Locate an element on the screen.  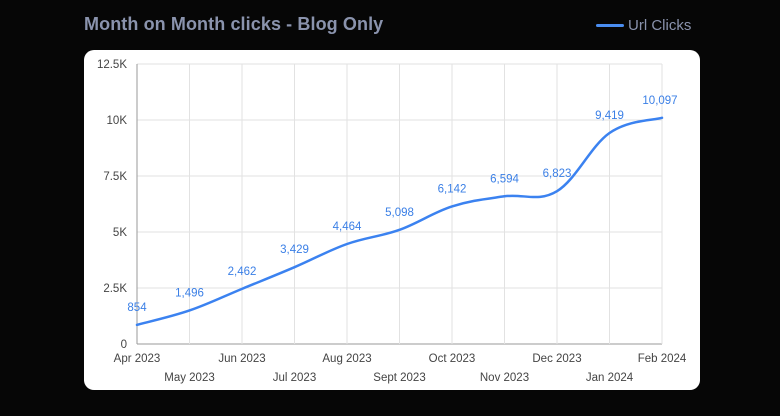
data-label: 2,462 is located at coordinates (242, 272).